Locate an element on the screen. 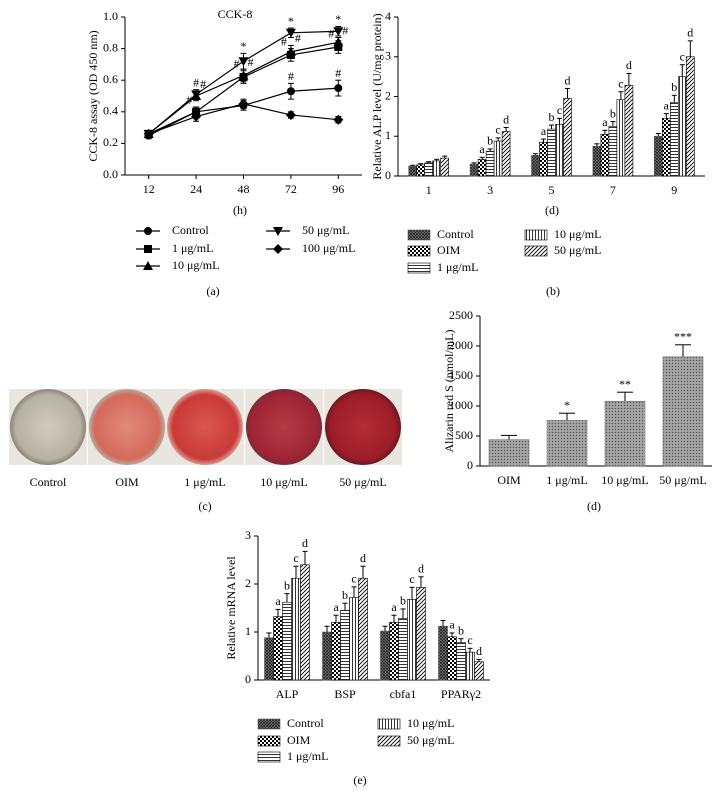 The image size is (718, 809). photo-label: 1 μg/mL is located at coordinates (204, 482).